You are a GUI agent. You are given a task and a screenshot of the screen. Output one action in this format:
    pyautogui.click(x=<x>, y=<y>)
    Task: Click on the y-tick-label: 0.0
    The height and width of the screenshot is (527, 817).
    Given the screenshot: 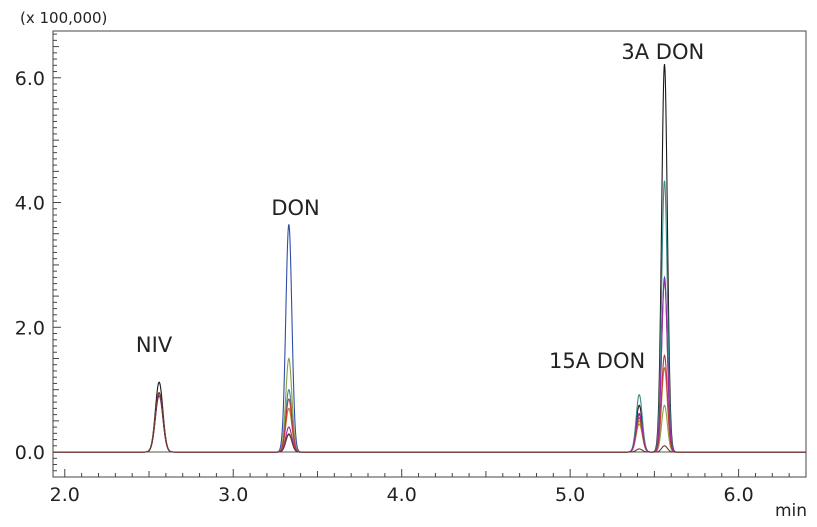 What is the action you would take?
    pyautogui.click(x=30, y=453)
    